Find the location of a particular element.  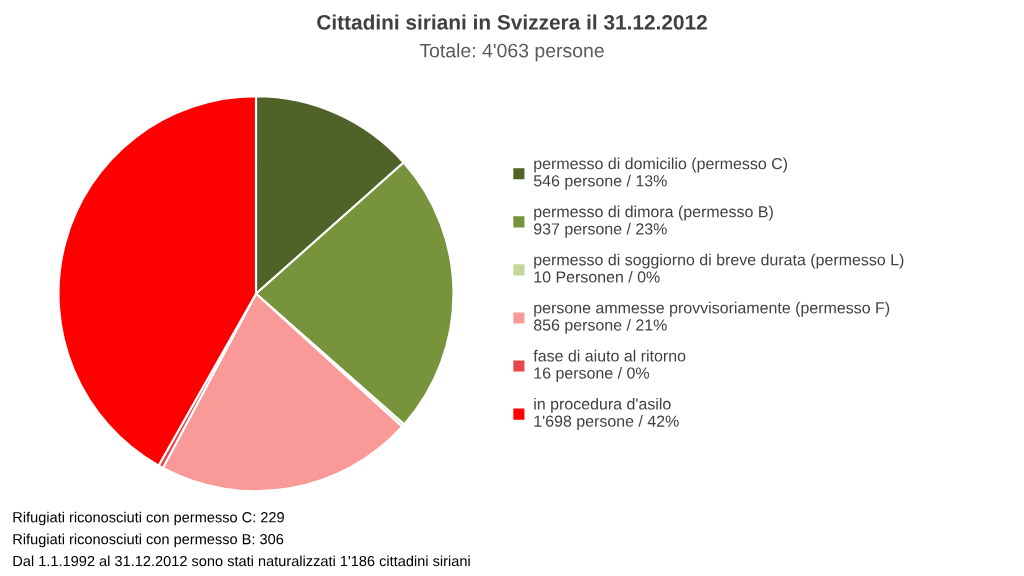

data-label: 546 persone / 13% is located at coordinates (600, 182).